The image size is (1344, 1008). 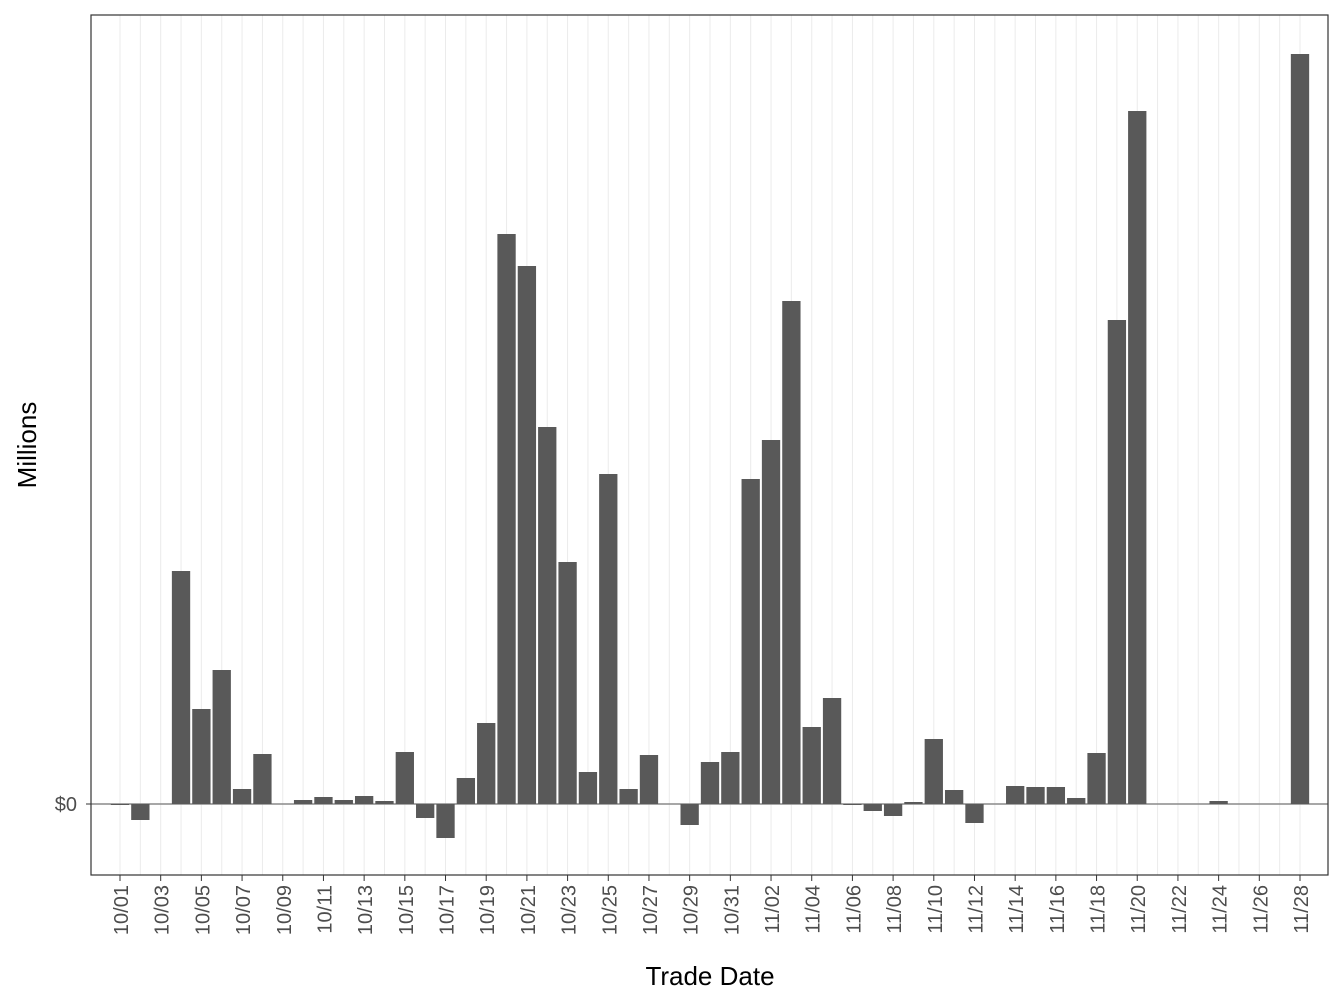 I want to click on x-tick-label: 10/31, so click(x=732, y=910).